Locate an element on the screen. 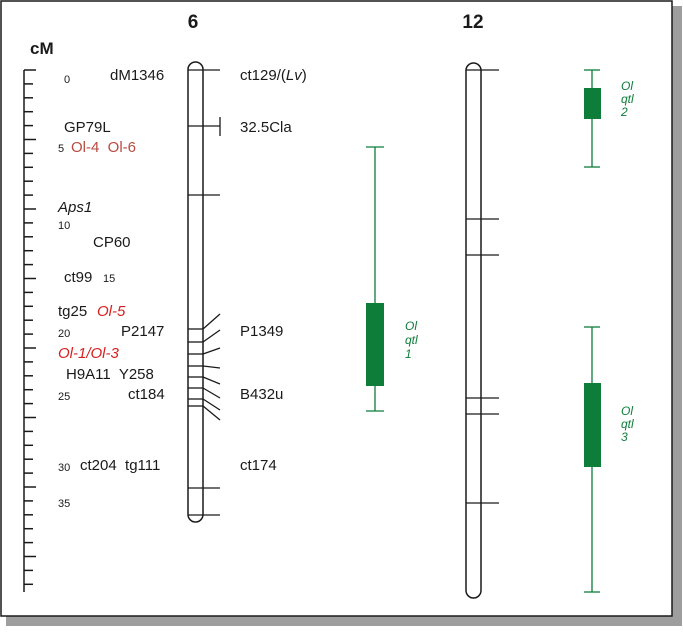  scale-tick-label: 5 is located at coordinates (61, 149).